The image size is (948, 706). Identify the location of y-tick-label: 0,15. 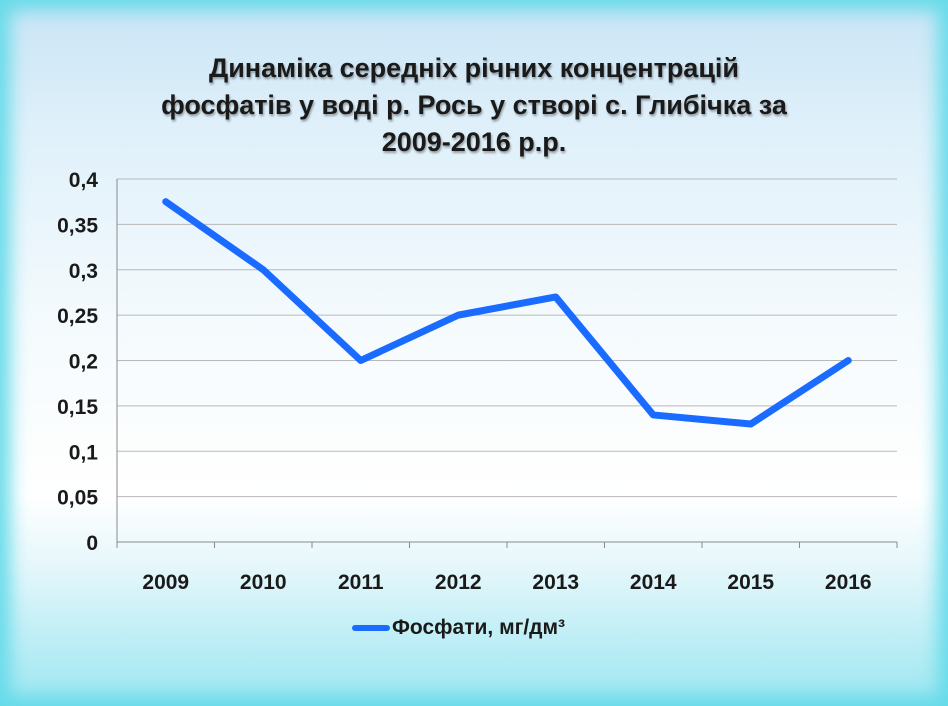
(77, 407).